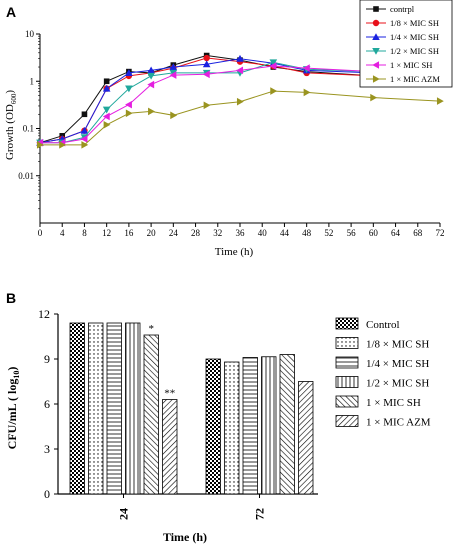  I want to click on growth-x-tick-label: 16, so click(129, 233).